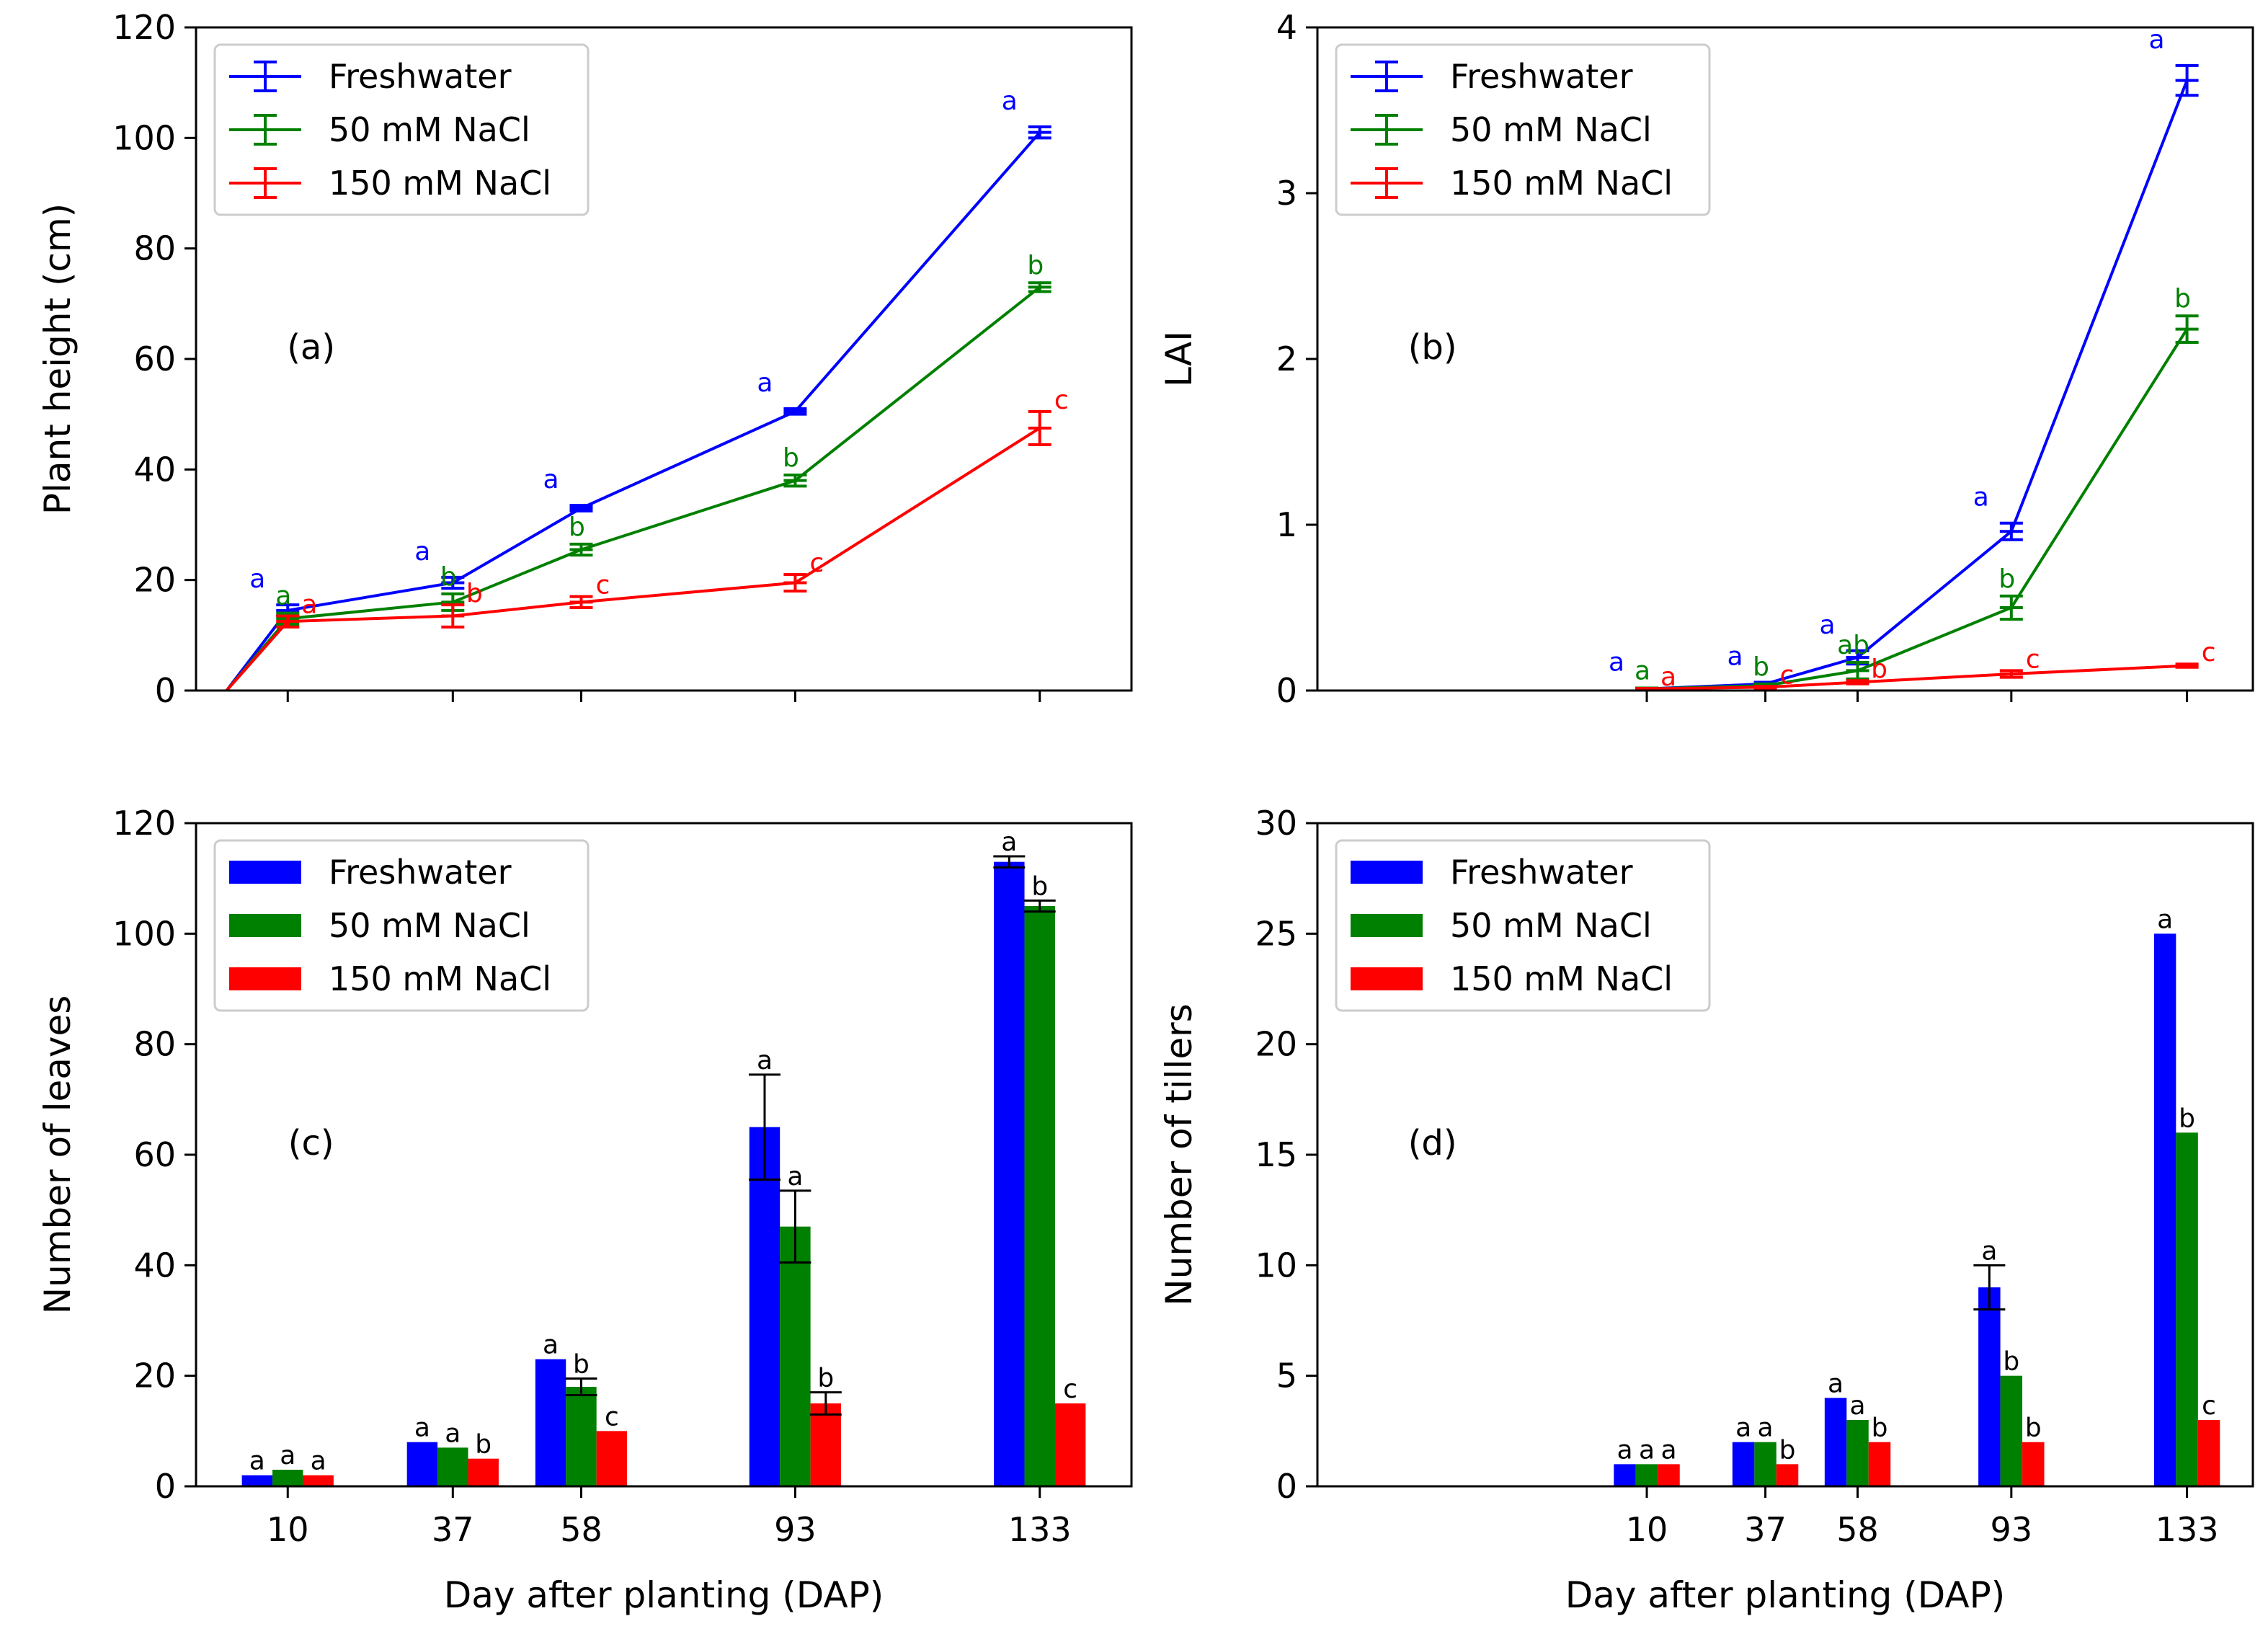 The width and height of the screenshot is (2268, 1642). I want to click on series-line-nacl150, so click(633, 559).